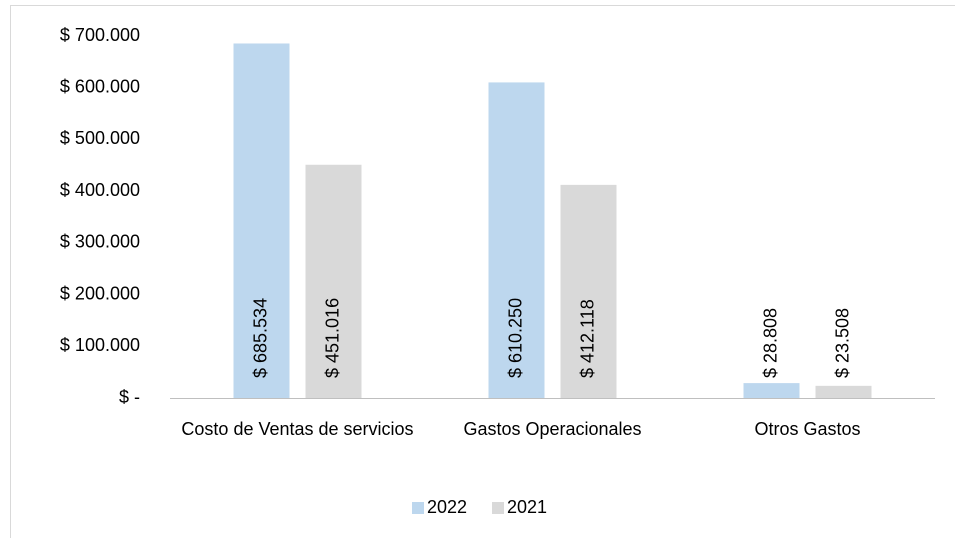  What do you see at coordinates (552, 429) in the screenshot?
I see `x-tick-label: Gastos Operacionales` at bounding box center [552, 429].